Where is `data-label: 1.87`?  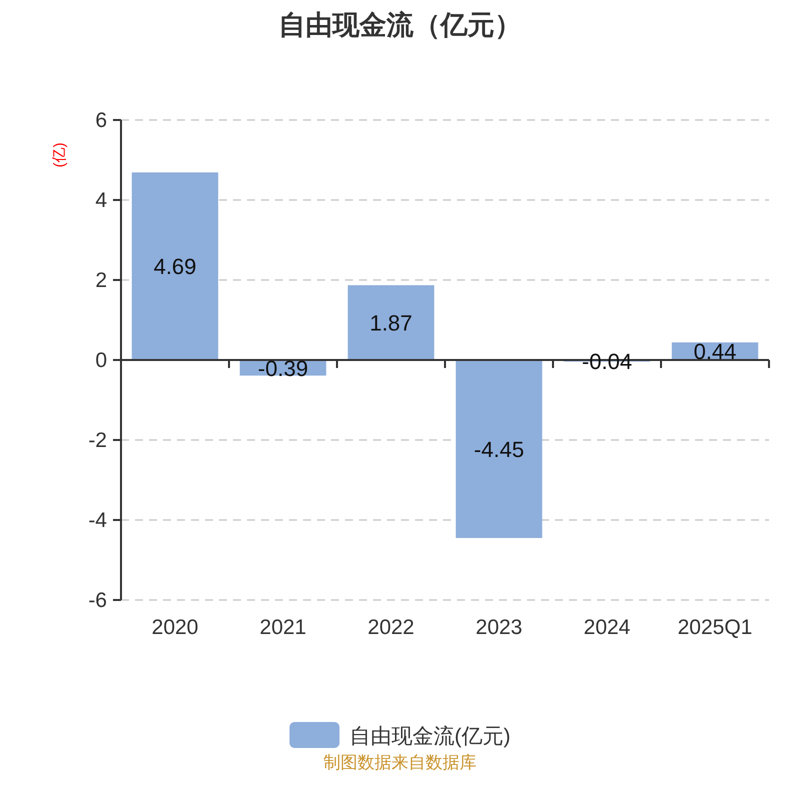 data-label: 1.87 is located at coordinates (391, 323).